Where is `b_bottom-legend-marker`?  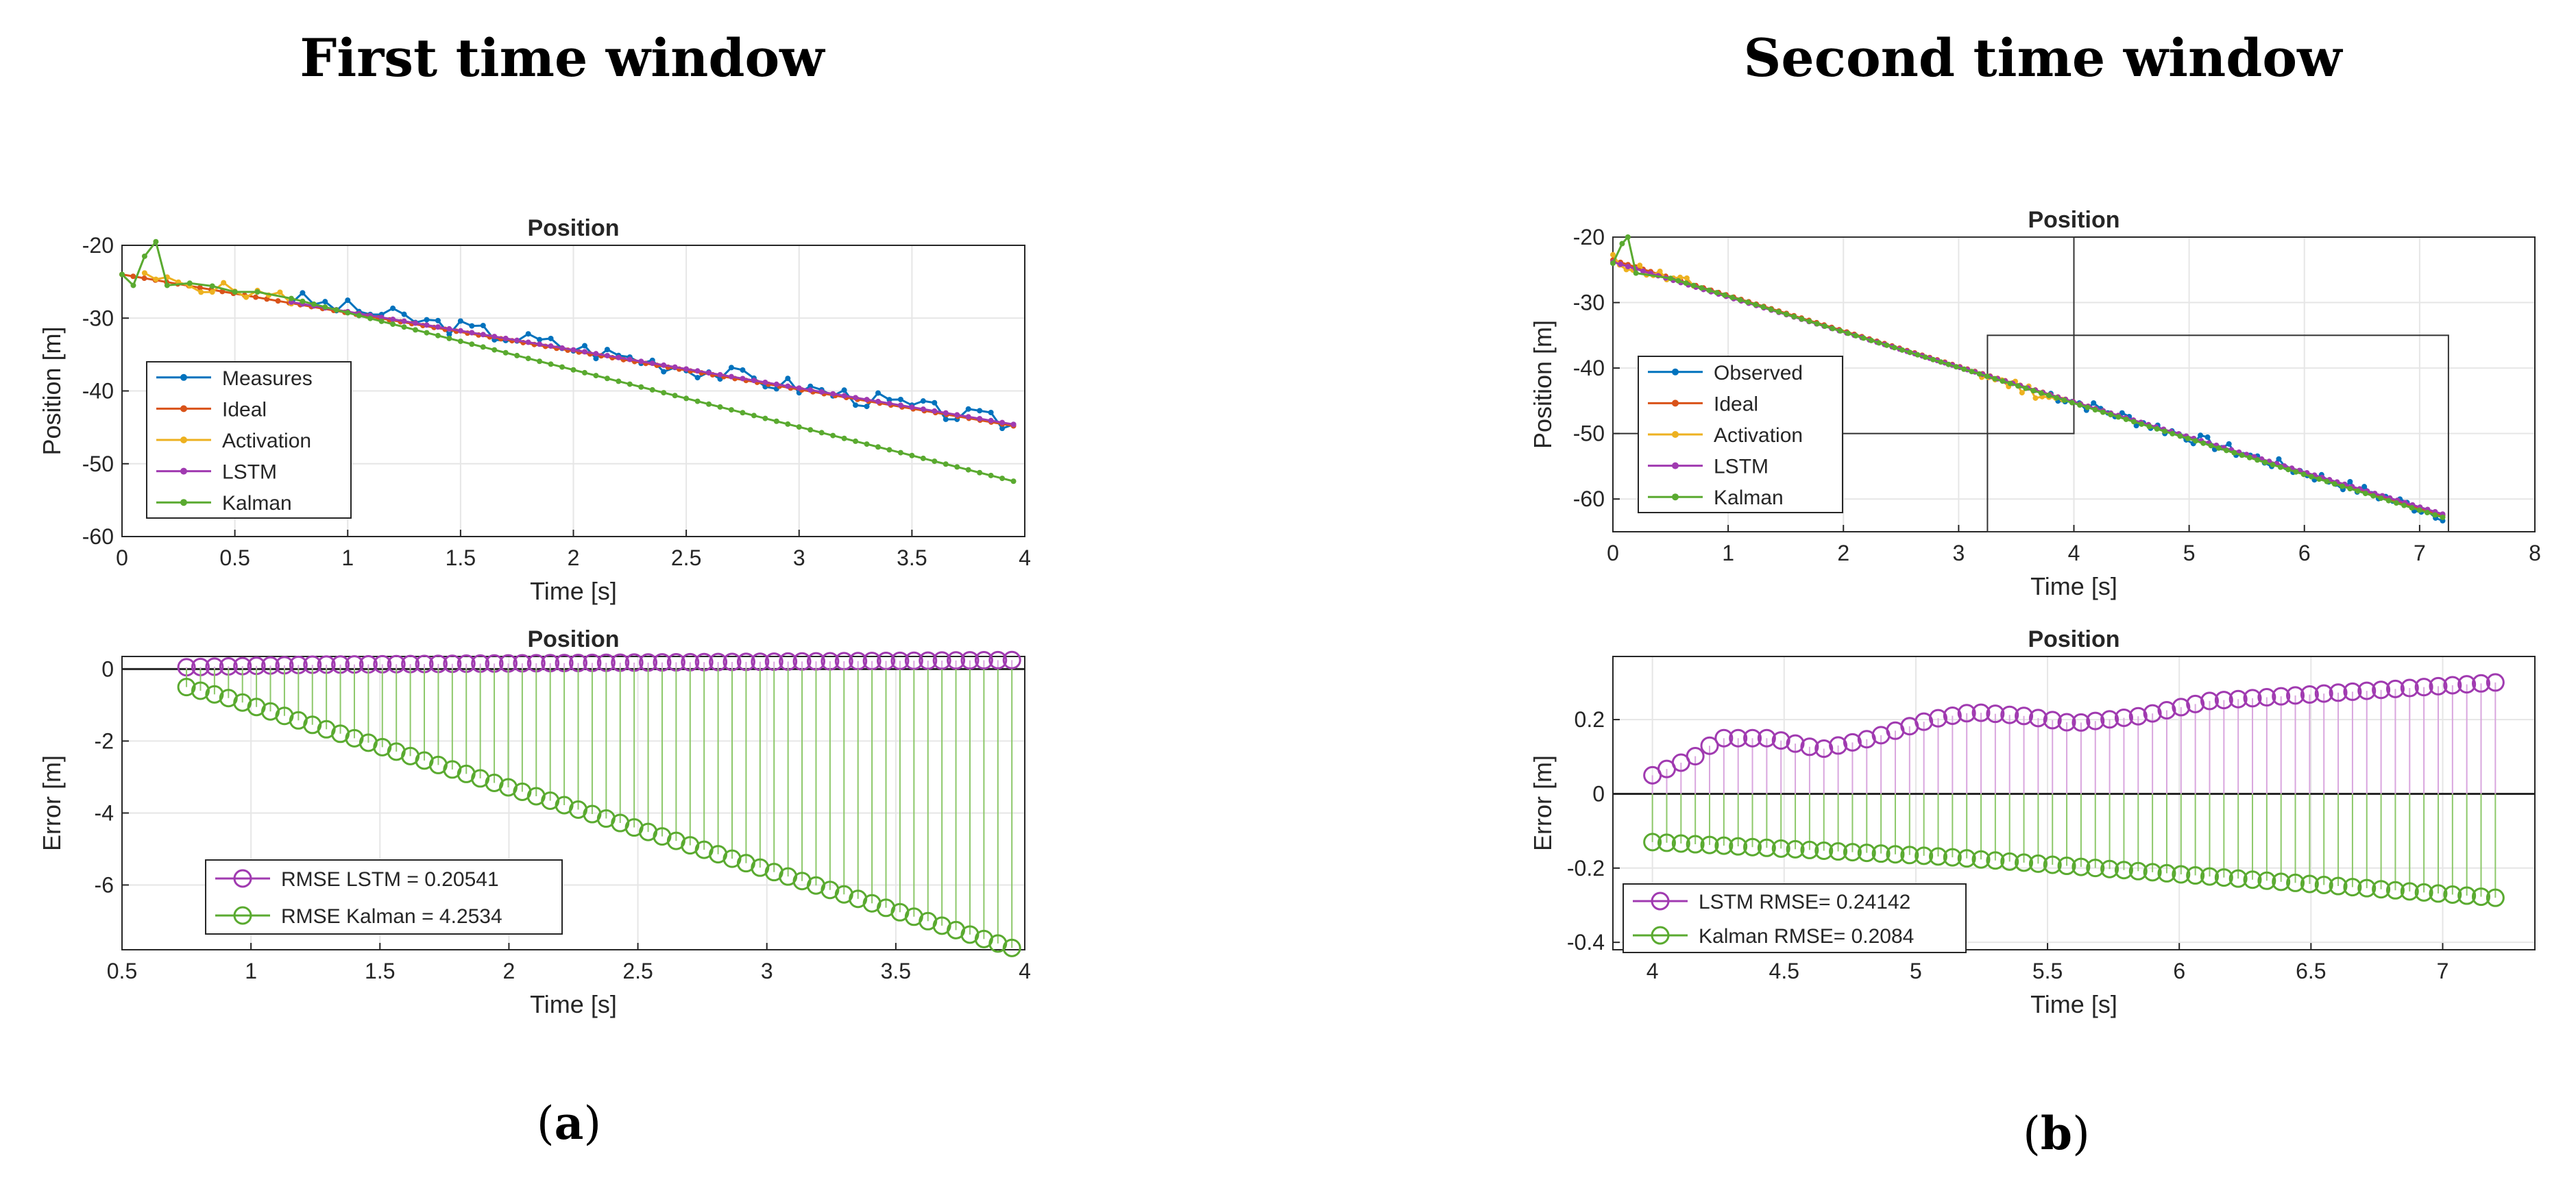
b_bottom-legend-marker is located at coordinates (1660, 935).